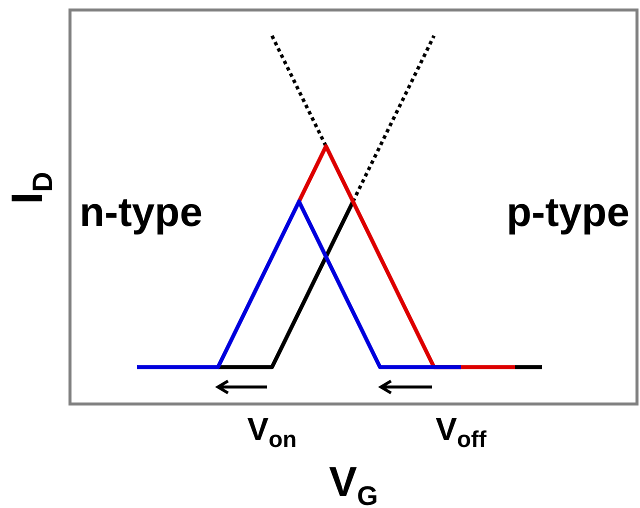  Describe the element at coordinates (461, 431) in the screenshot. I see `x-tick-label: V$_{off}$` at that location.